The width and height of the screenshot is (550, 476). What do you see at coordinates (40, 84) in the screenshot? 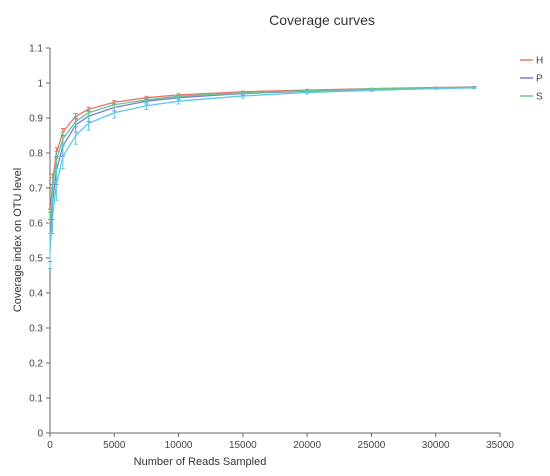
I see `y-tick-label: 1` at bounding box center [40, 84].